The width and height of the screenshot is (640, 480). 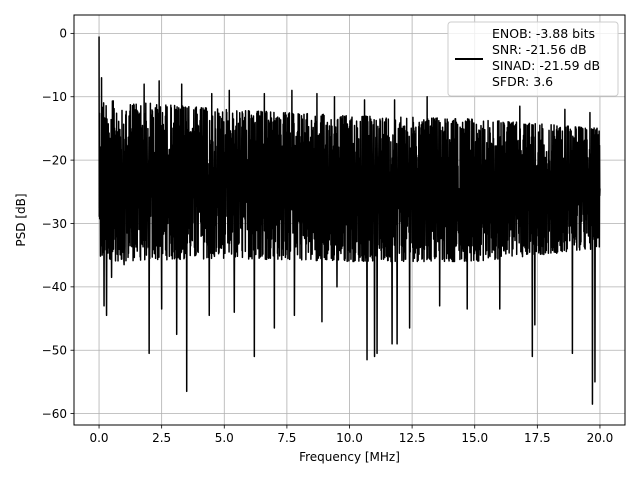 What do you see at coordinates (522, 81) in the screenshot?
I see `legend-line-4: SFDR: 3.6` at bounding box center [522, 81].